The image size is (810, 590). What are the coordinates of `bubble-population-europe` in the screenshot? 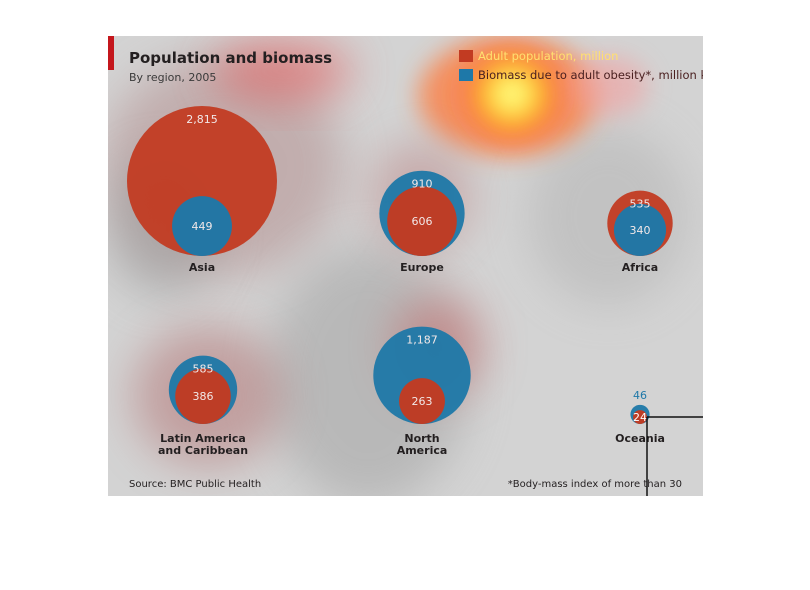 It's located at (422, 221).